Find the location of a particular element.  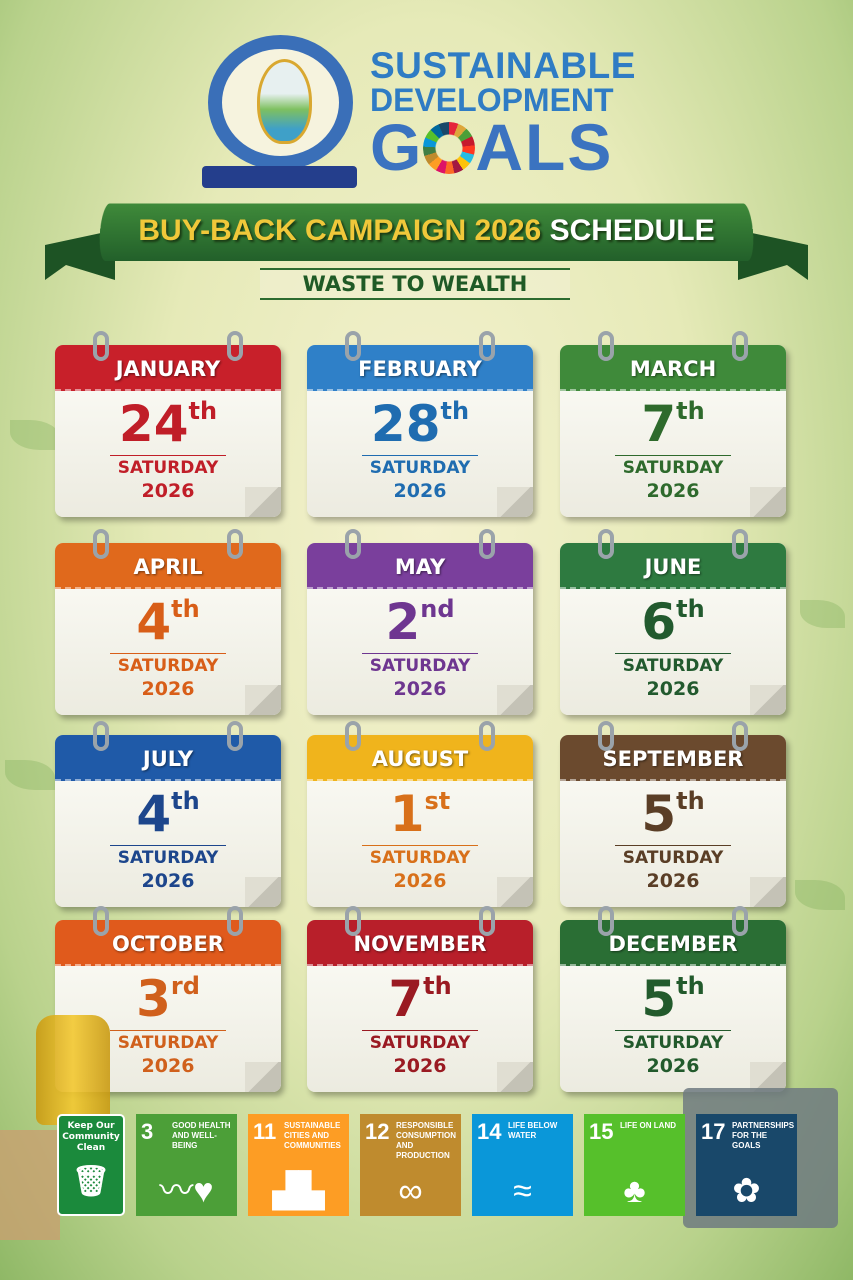

day-suffix: rd is located at coordinates (185, 986).